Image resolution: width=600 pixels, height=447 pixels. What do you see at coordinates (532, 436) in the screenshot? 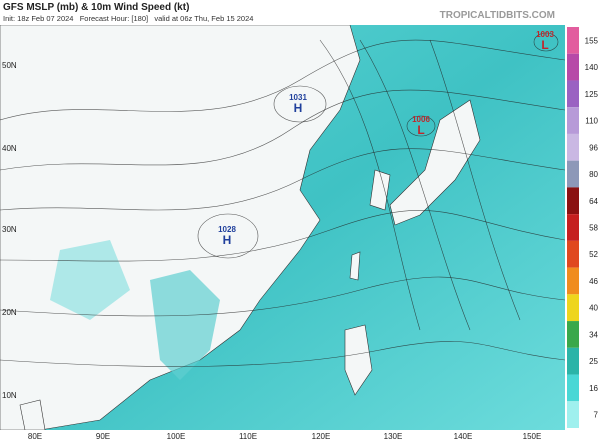
I see `lon-label: 150E` at bounding box center [532, 436].